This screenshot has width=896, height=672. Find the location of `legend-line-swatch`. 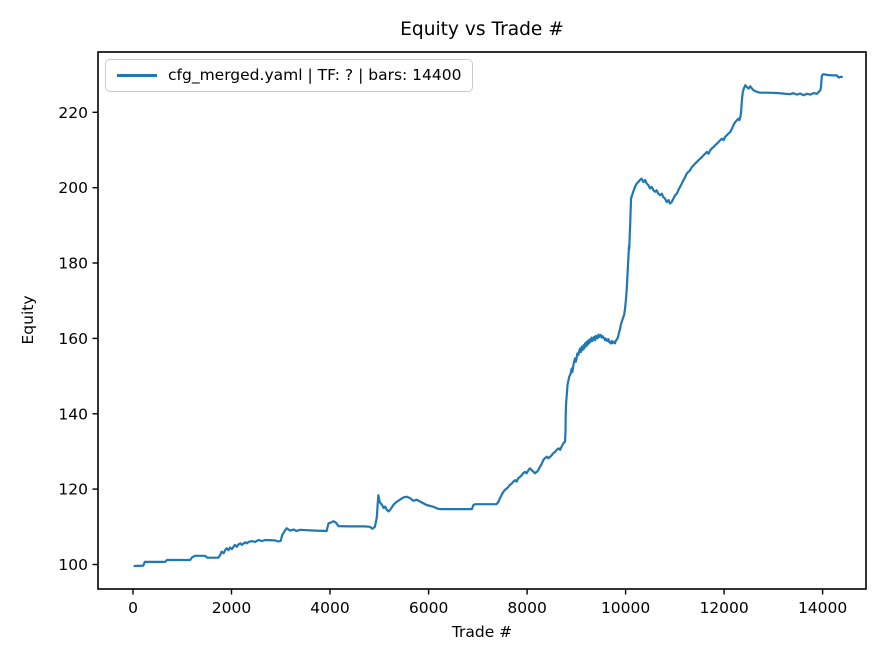

legend-line-swatch is located at coordinates (137, 75).